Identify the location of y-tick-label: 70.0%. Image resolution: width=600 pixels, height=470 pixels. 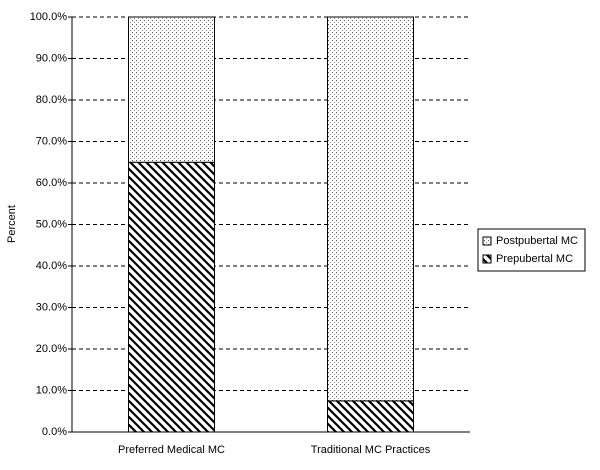
(51, 141).